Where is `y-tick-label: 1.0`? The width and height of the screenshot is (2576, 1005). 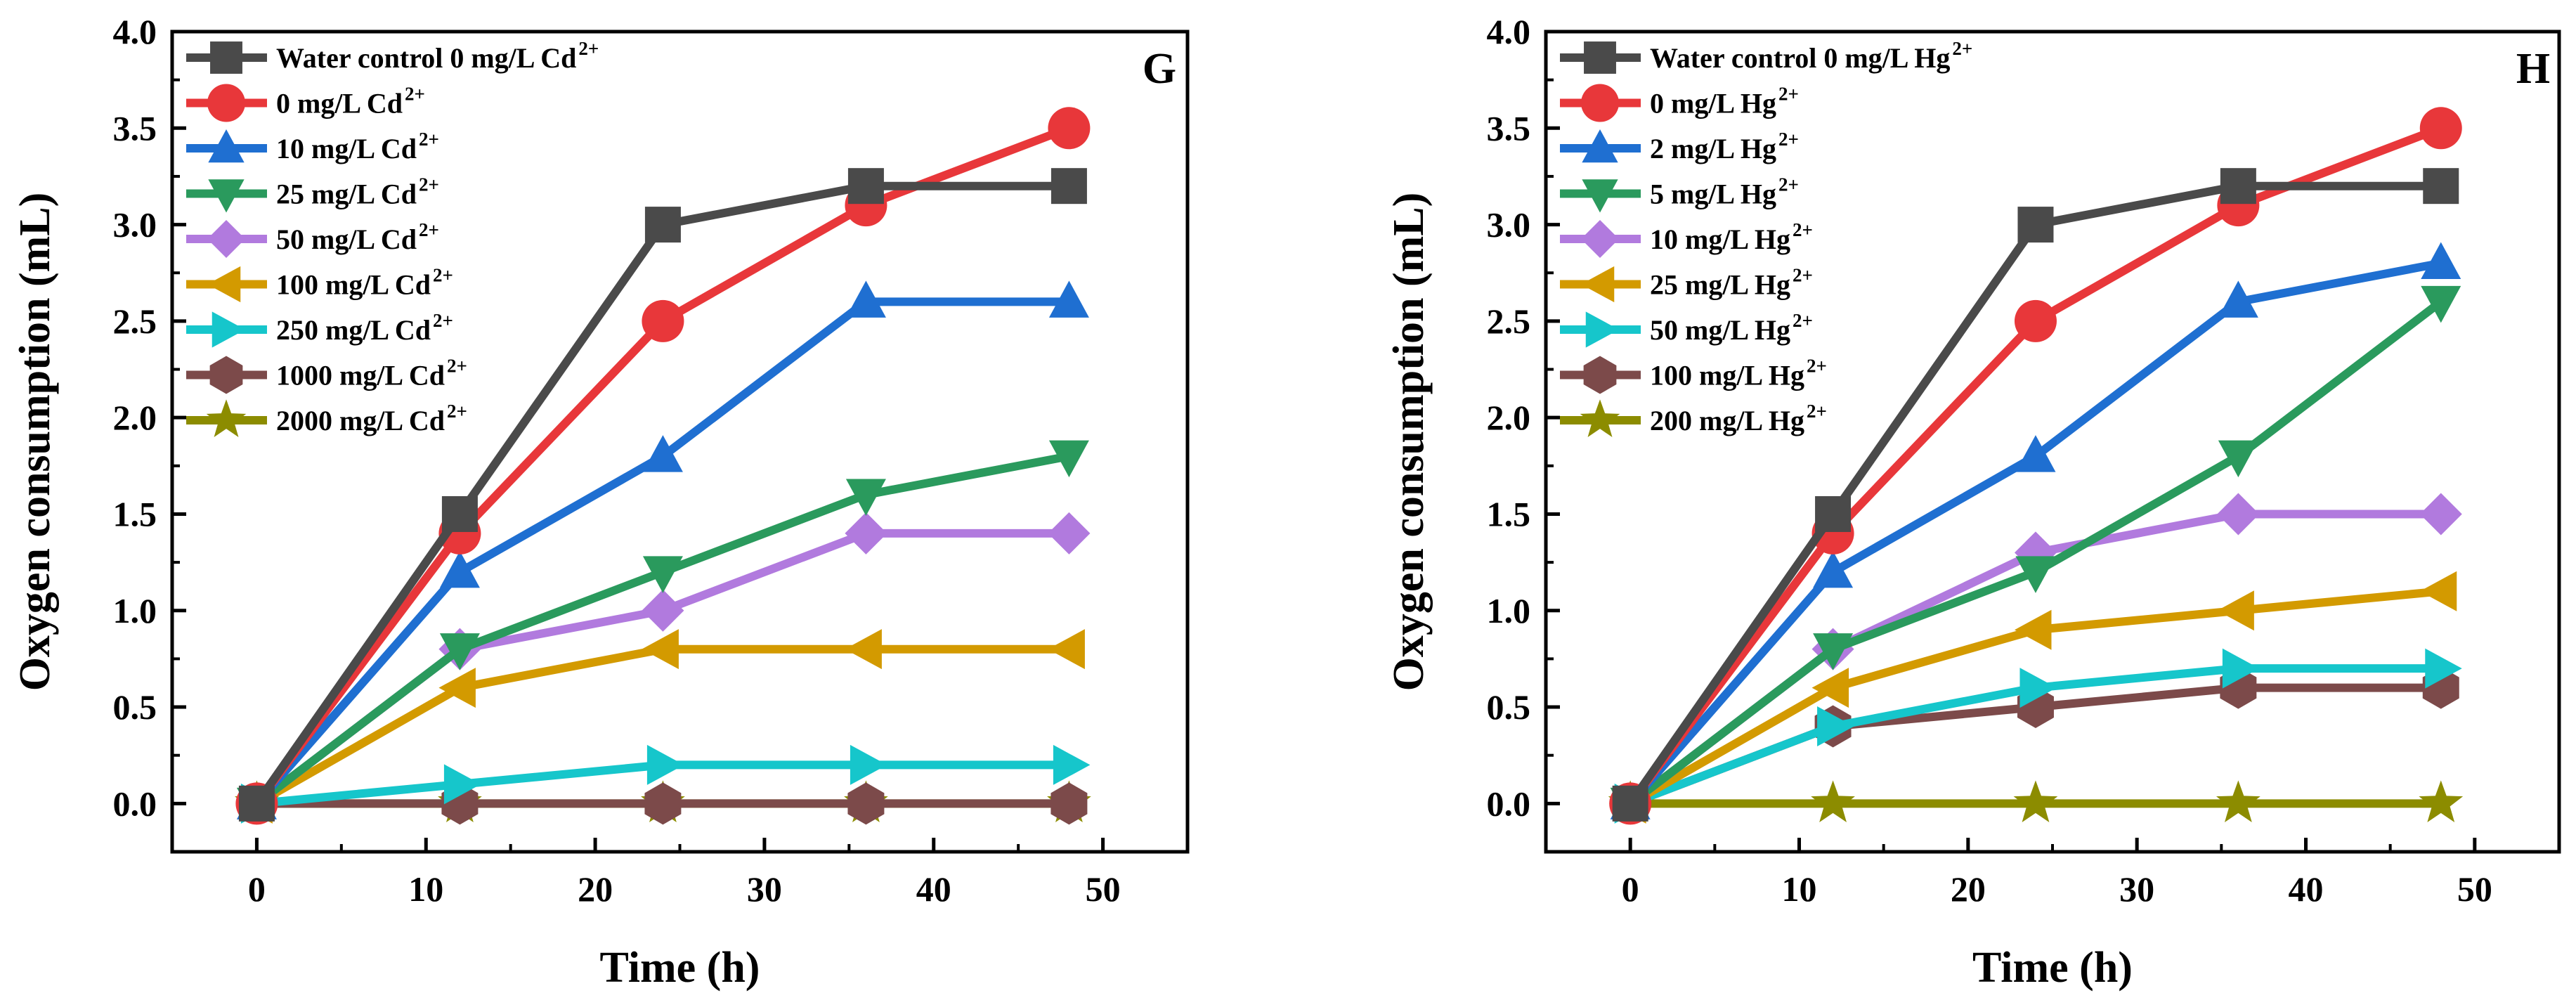 y-tick-label: 1.0 is located at coordinates (1509, 610).